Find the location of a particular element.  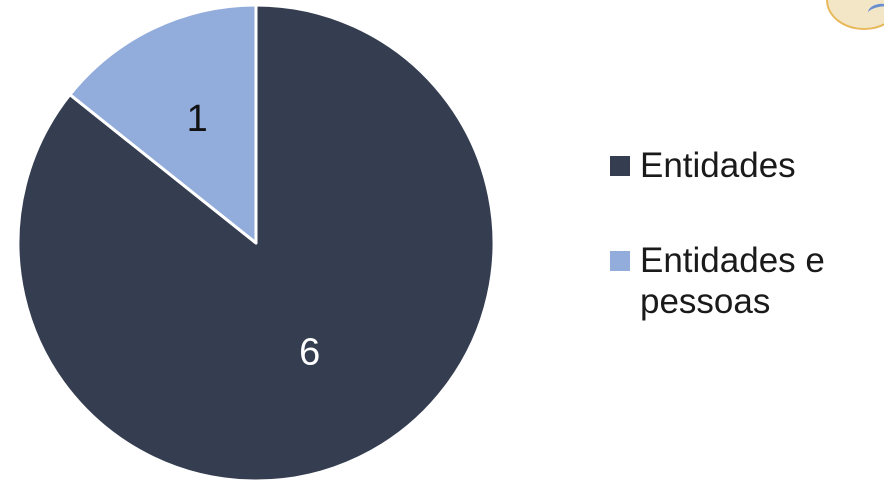

data-label-entidades: 6 is located at coordinates (309, 353).